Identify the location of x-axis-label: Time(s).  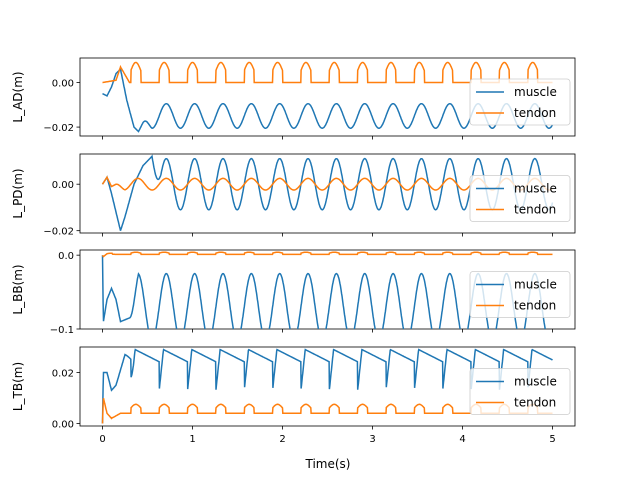
(328, 464).